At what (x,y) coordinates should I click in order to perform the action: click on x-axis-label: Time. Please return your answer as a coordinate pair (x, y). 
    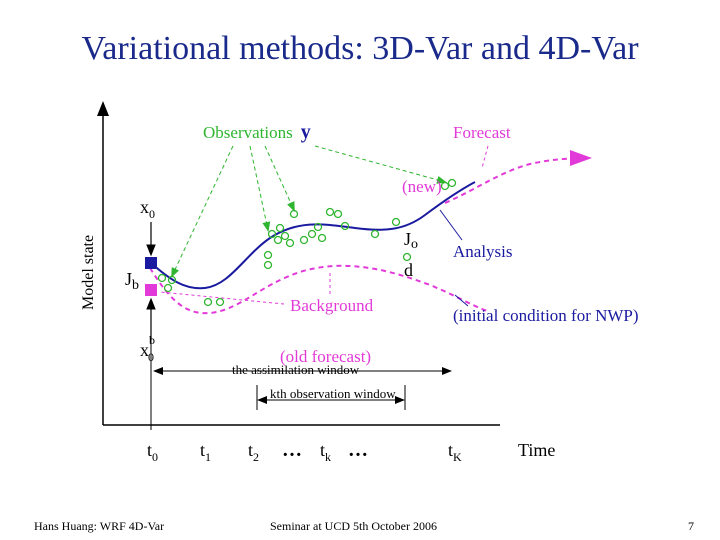
    Looking at the image, I should click on (536, 450).